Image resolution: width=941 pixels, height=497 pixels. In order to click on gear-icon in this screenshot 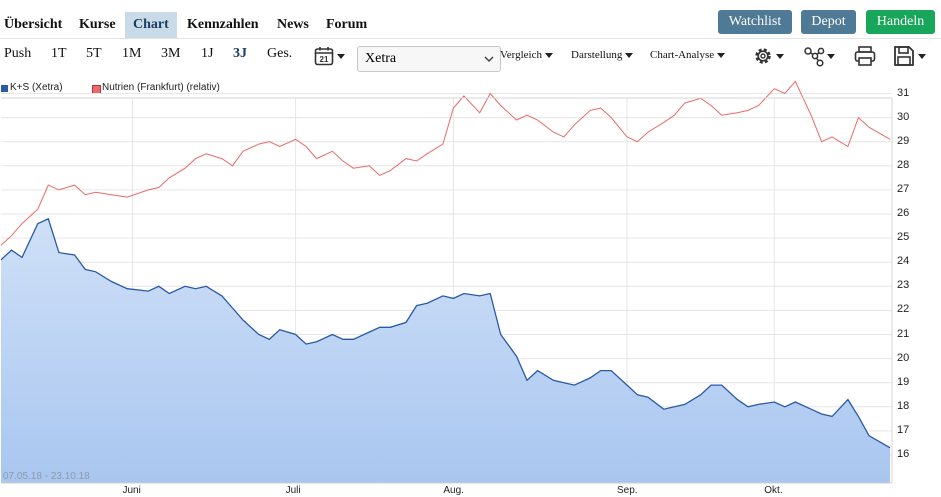, I will do `click(763, 56)`.